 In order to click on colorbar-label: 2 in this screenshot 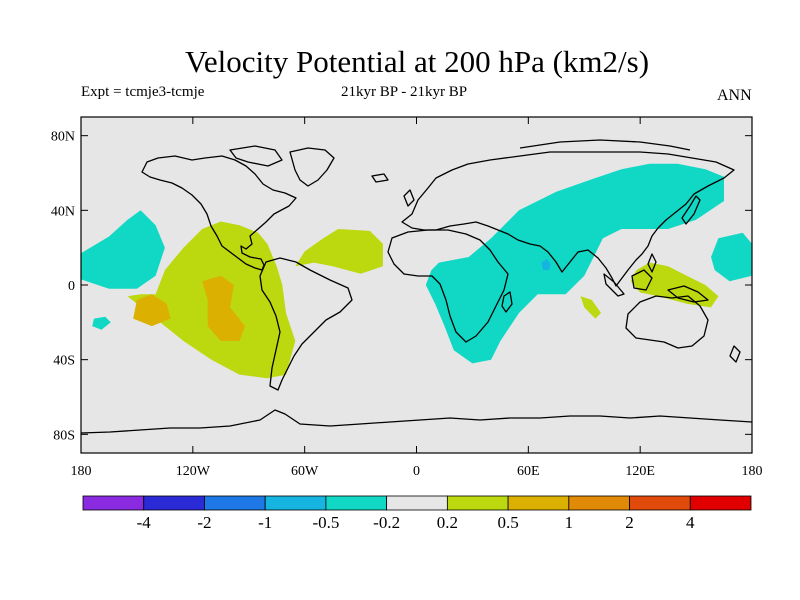, I will do `click(629, 522)`.